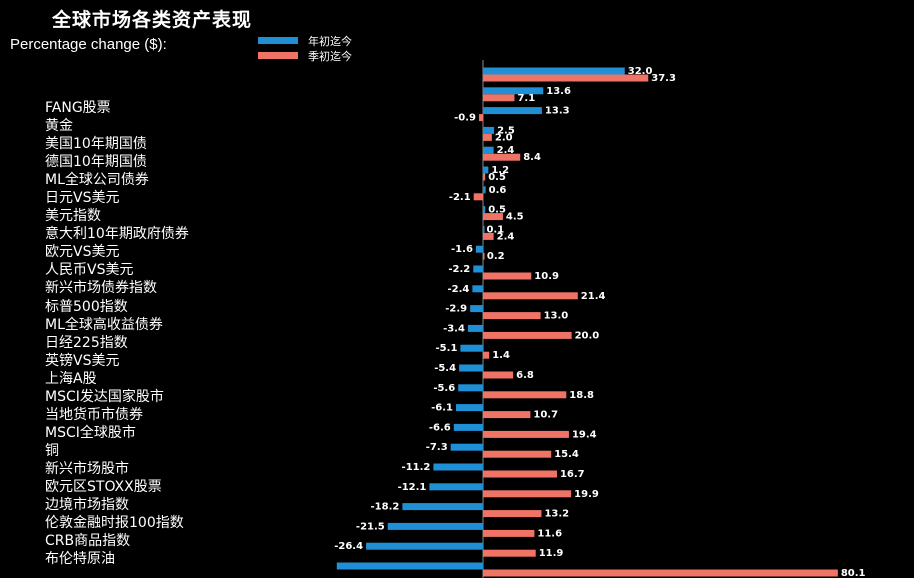 Image resolution: width=916 pixels, height=581 pixels. What do you see at coordinates (456, 309) in the screenshot?
I see `data-label-ytd: -2.9` at bounding box center [456, 309].